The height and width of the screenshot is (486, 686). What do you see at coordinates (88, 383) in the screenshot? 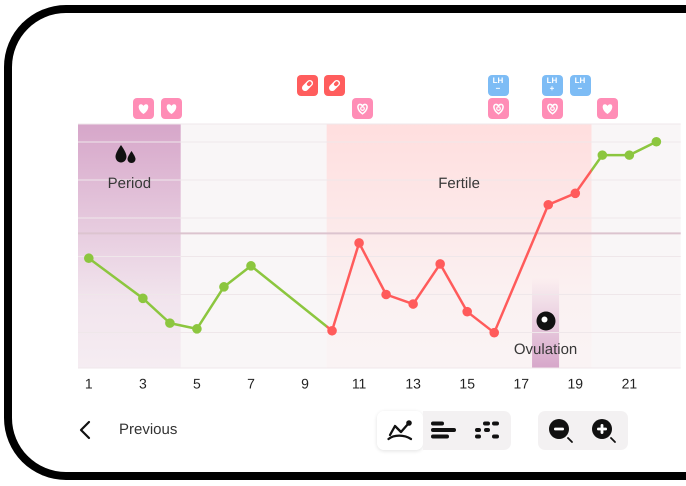
I see `x-tick-label: 1` at bounding box center [88, 383].